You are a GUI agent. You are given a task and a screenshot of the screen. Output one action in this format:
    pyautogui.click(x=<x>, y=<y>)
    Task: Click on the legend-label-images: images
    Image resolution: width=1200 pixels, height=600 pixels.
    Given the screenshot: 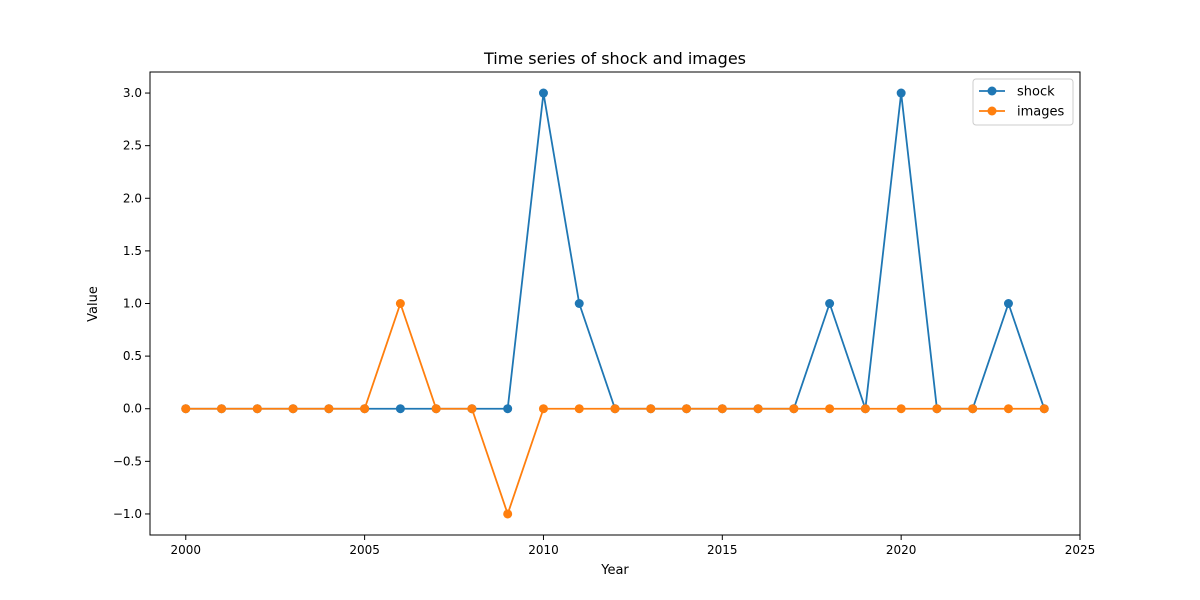 What is the action you would take?
    pyautogui.click(x=1040, y=112)
    